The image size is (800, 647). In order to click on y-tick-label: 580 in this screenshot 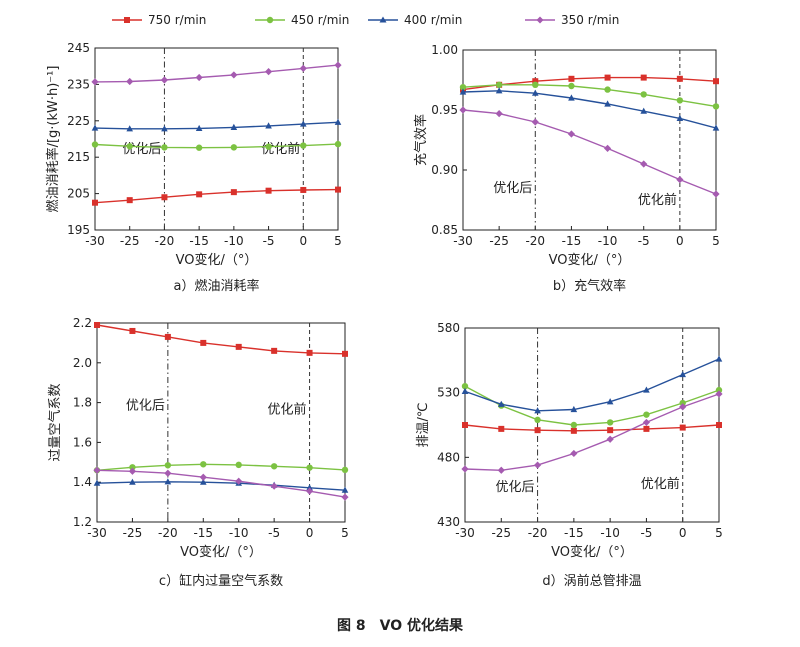, I will do `click(448, 328)`.